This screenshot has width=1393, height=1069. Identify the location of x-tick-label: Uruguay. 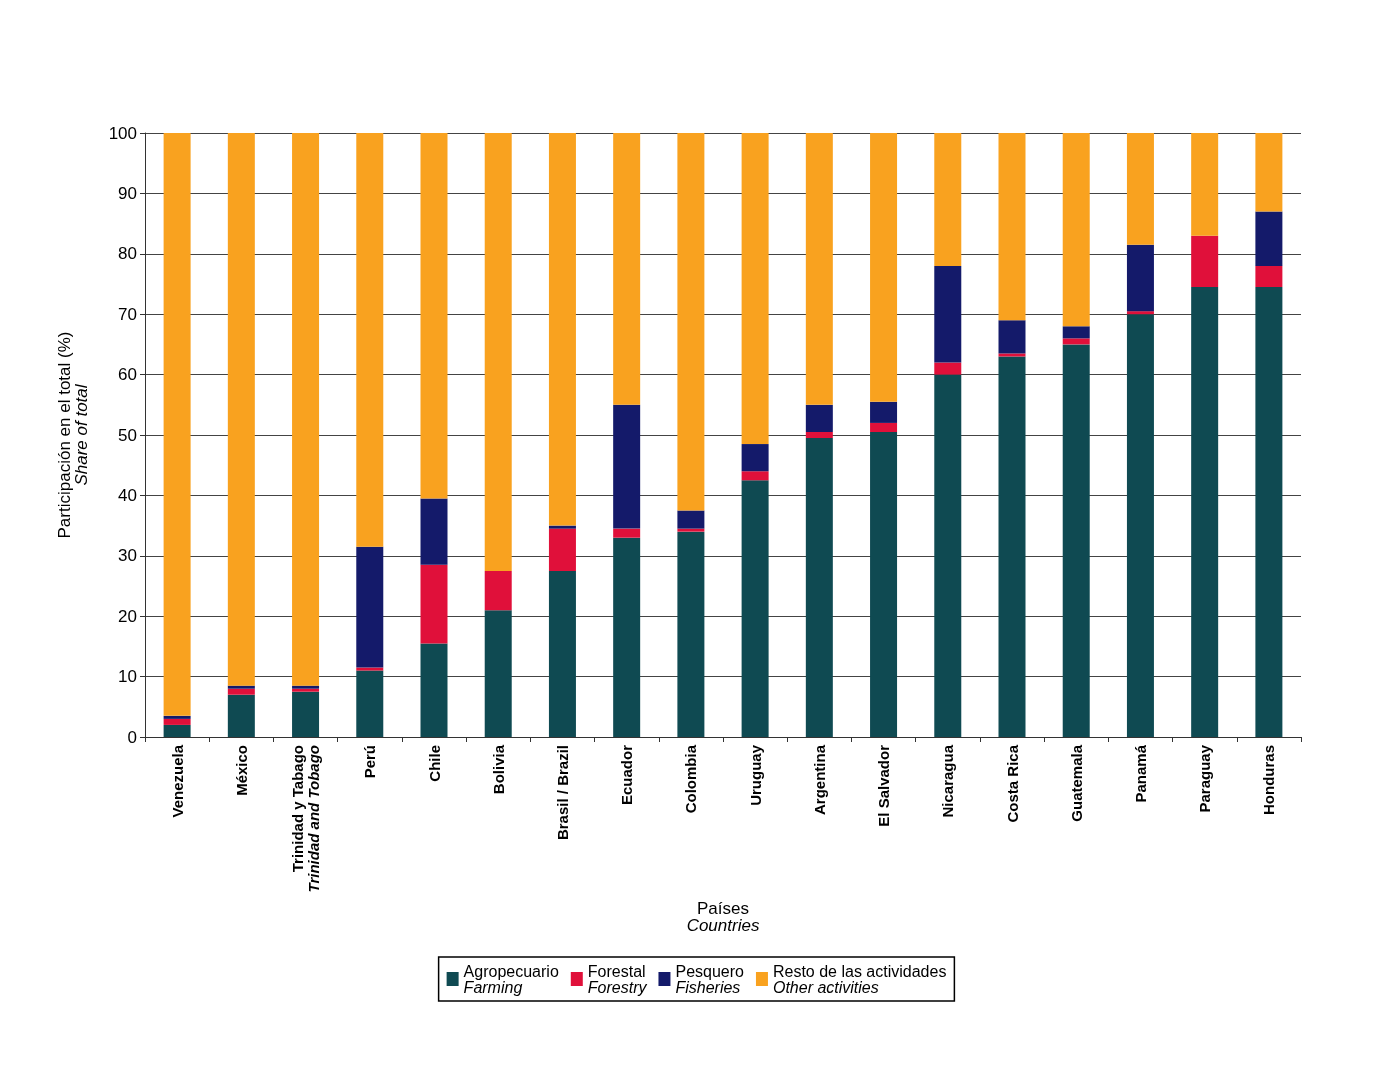
(755, 775).